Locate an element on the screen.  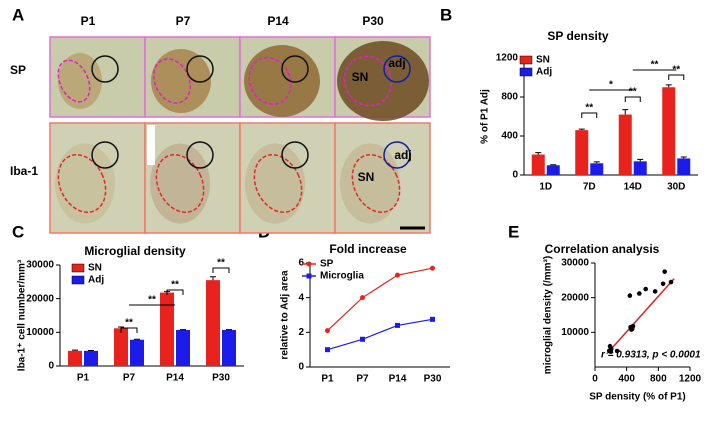
panel-letter: E is located at coordinates (513, 231).